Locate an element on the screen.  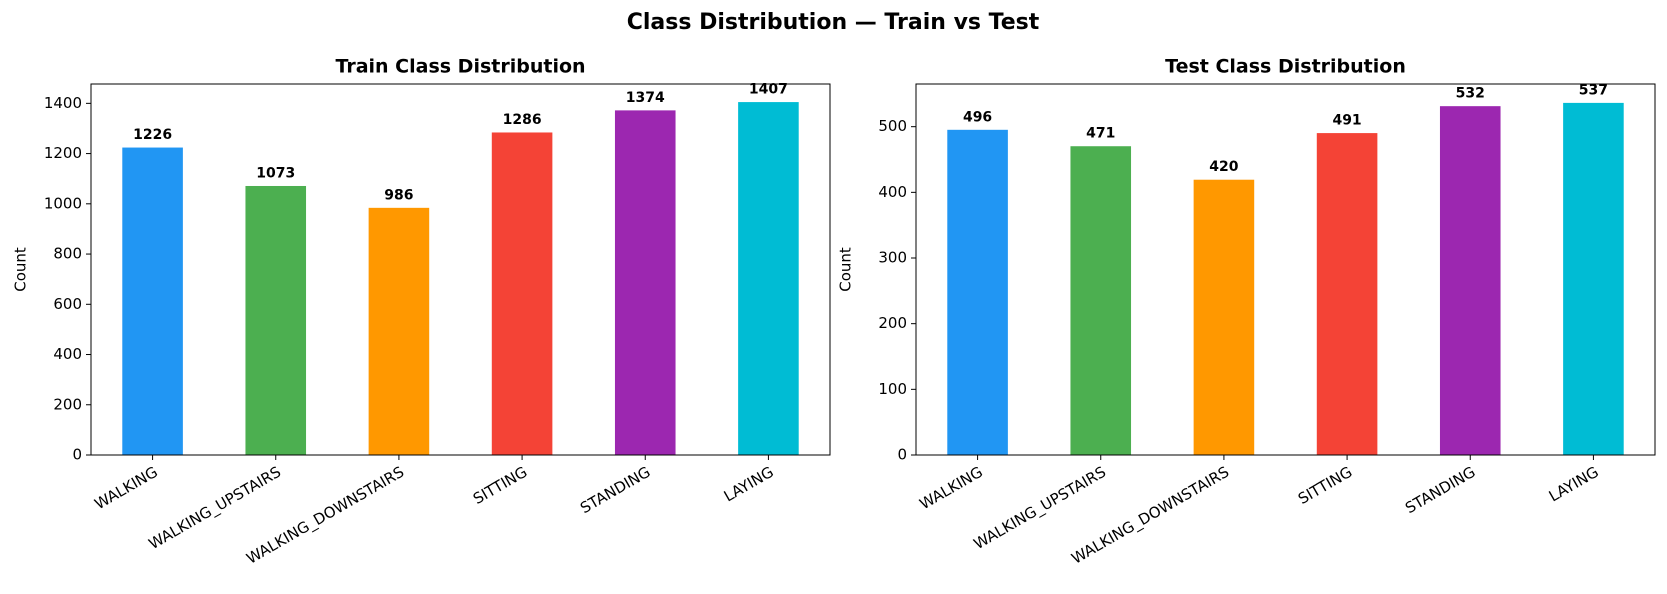
y-tick-label: 500 is located at coordinates (892, 126).